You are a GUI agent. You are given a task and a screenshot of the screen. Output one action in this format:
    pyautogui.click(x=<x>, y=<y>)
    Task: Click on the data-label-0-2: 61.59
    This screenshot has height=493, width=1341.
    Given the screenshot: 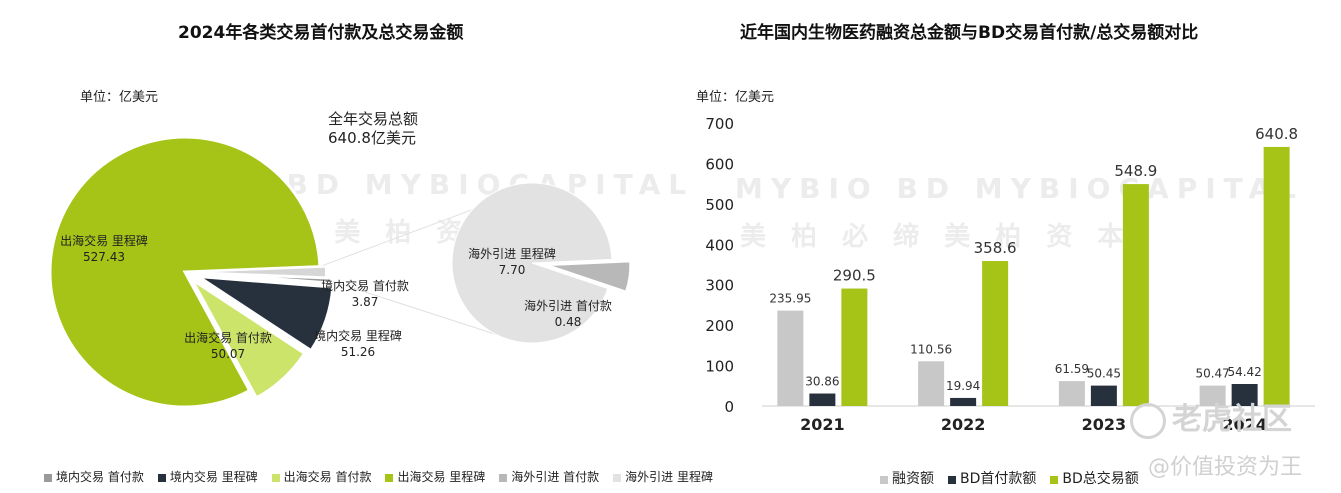 What is the action you would take?
    pyautogui.click(x=1072, y=369)
    